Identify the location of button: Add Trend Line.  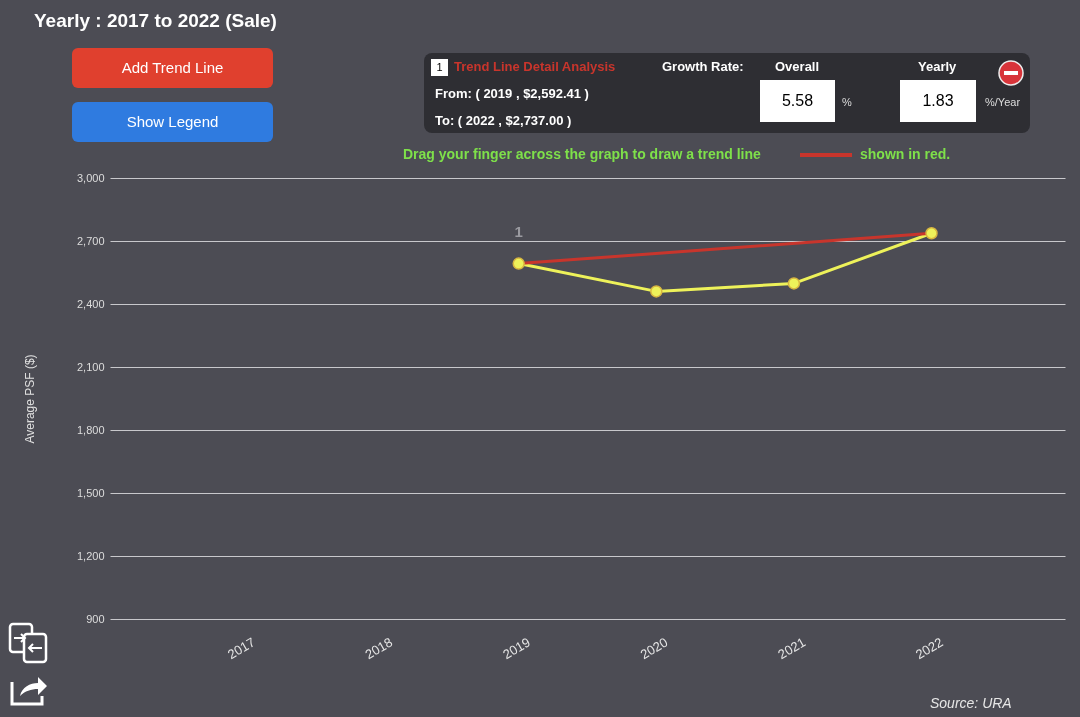
(172, 68).